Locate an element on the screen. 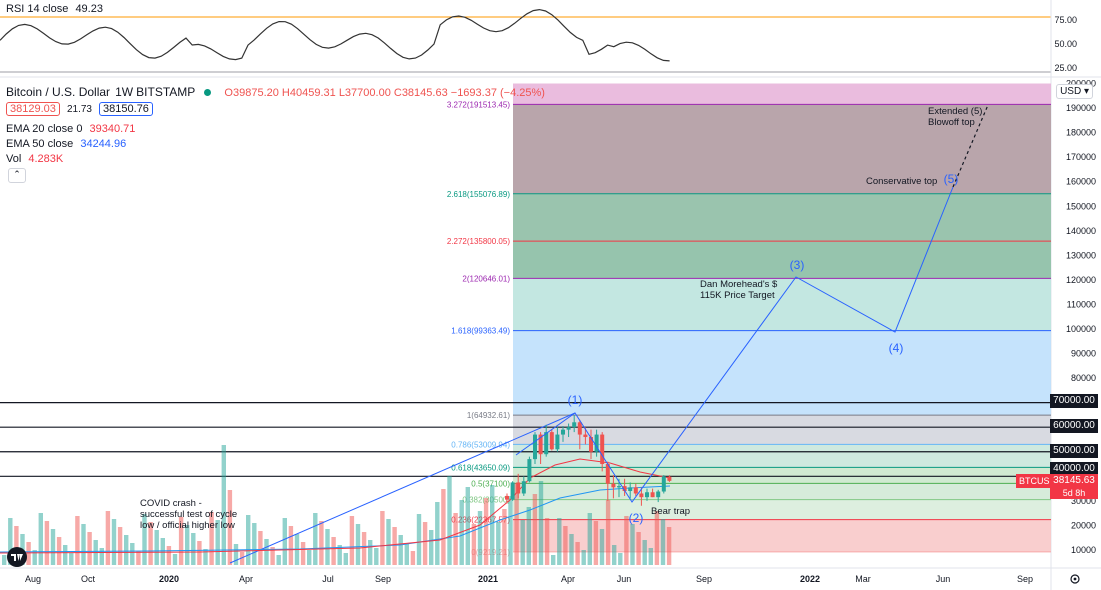 Image resolution: width=1101 pixels, height=590 pixels. collapse-legend-button: ⌃ is located at coordinates (17, 175).